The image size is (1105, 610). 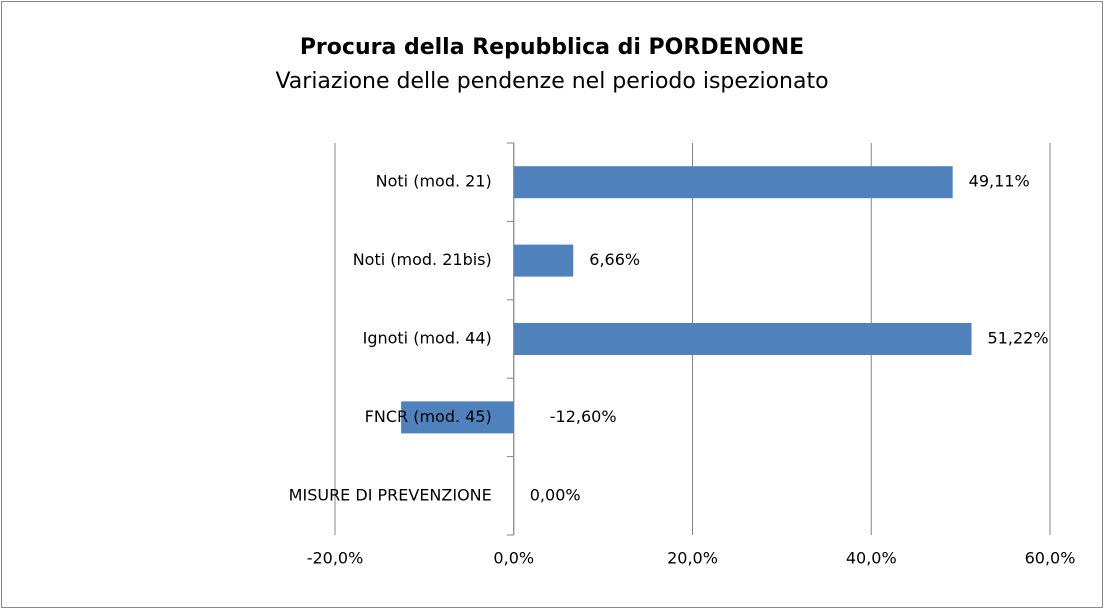 What do you see at coordinates (871, 558) in the screenshot?
I see `x-tick-label: 40,0%` at bounding box center [871, 558].